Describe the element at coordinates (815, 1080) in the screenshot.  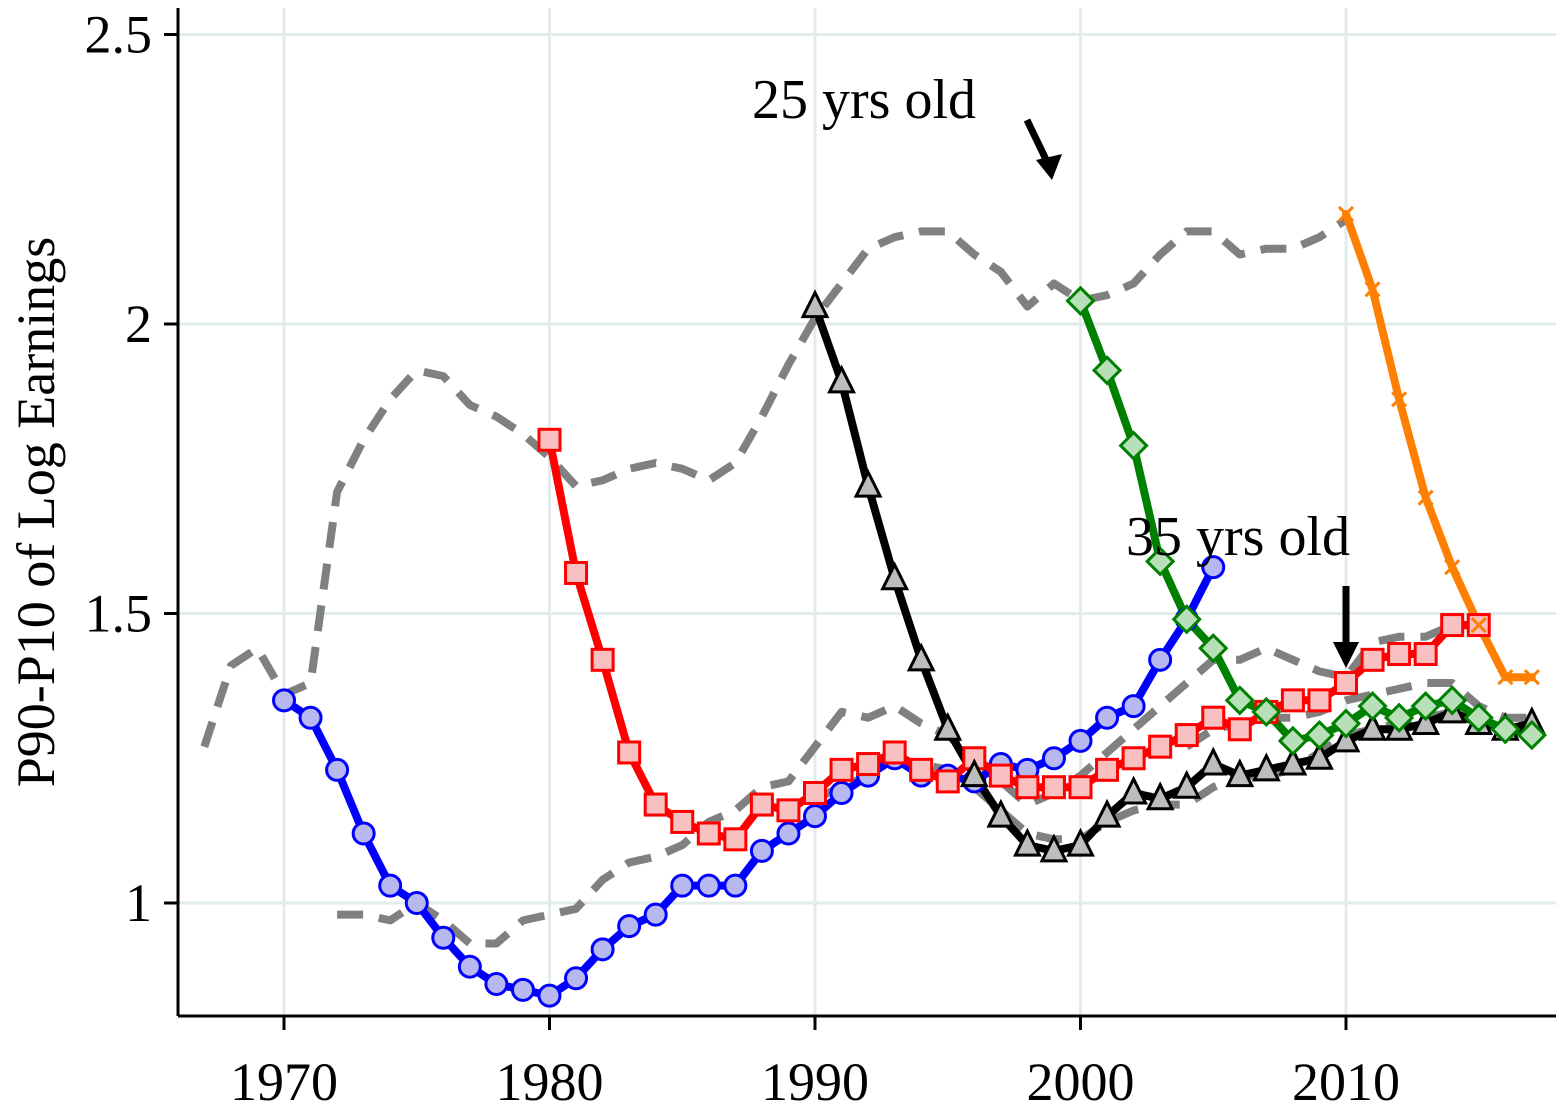
I see `x-tick-label: 1990` at that location.